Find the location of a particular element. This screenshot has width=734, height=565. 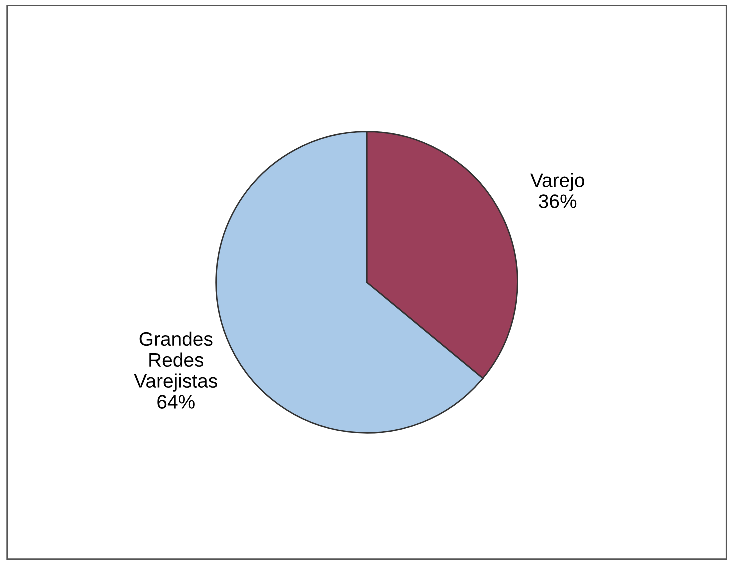

slice-label: Varejo is located at coordinates (557, 182).